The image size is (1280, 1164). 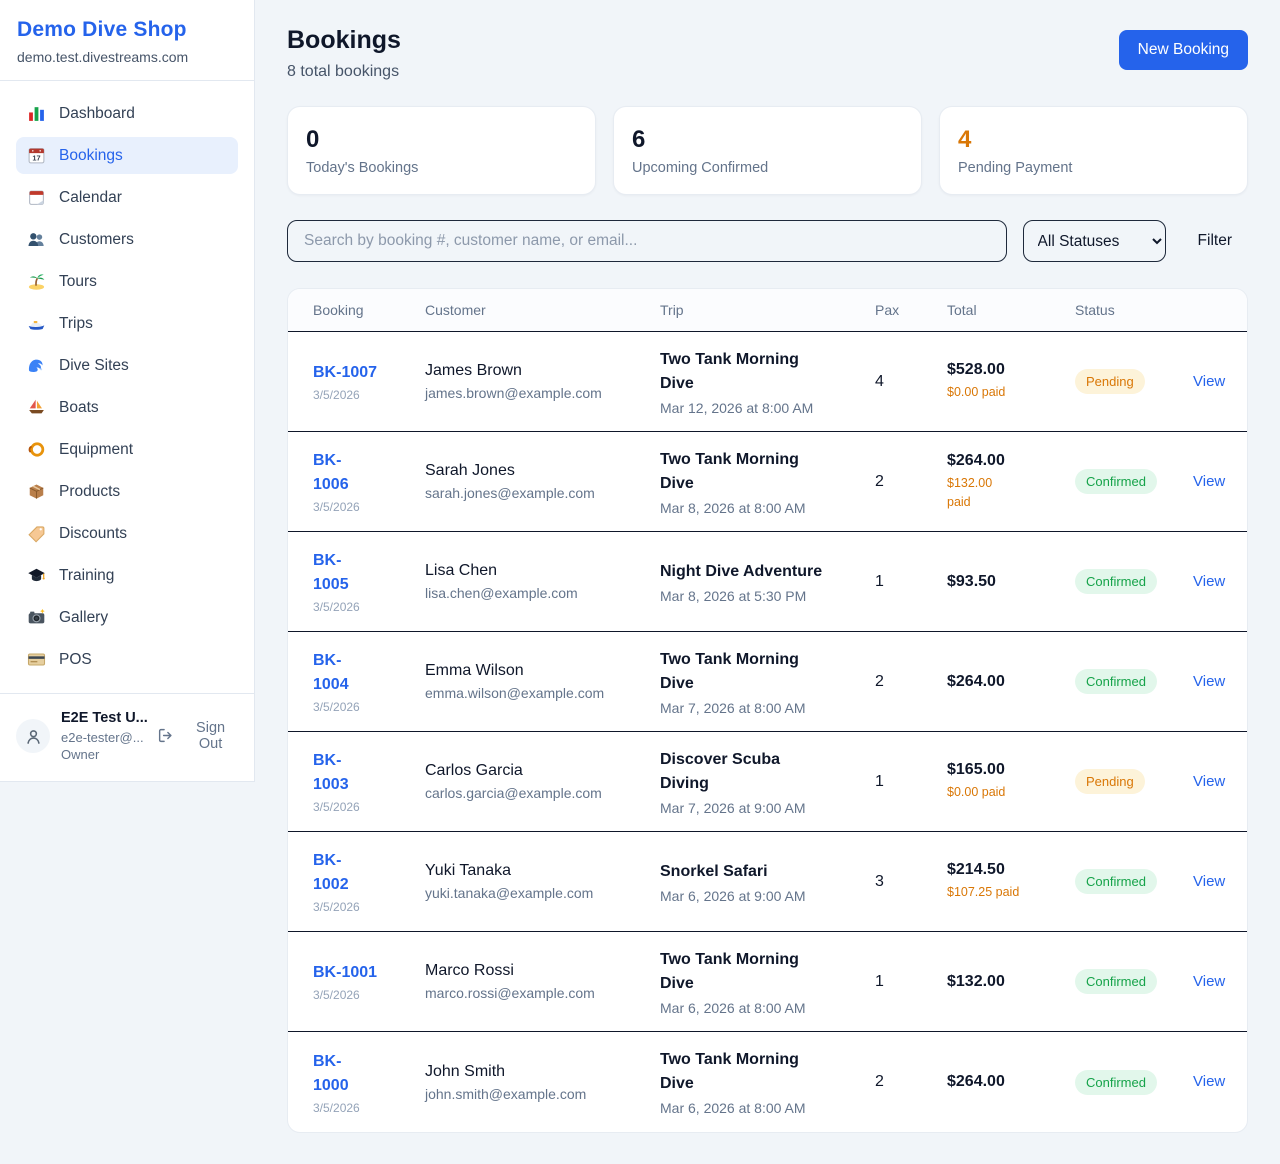 What do you see at coordinates (737, 407) in the screenshot?
I see `trip-datetime: Mar 12, 2026 at 8:00 AM` at bounding box center [737, 407].